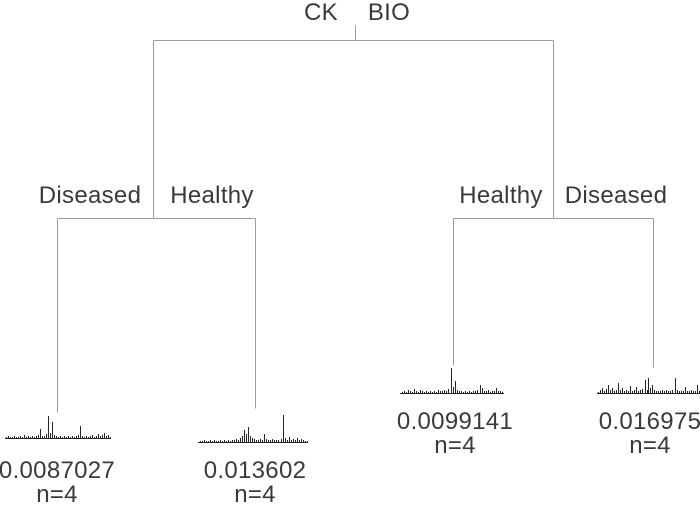 The height and width of the screenshot is (507, 700). I want to click on leaf-value-label: 0.016975, so click(649, 421).